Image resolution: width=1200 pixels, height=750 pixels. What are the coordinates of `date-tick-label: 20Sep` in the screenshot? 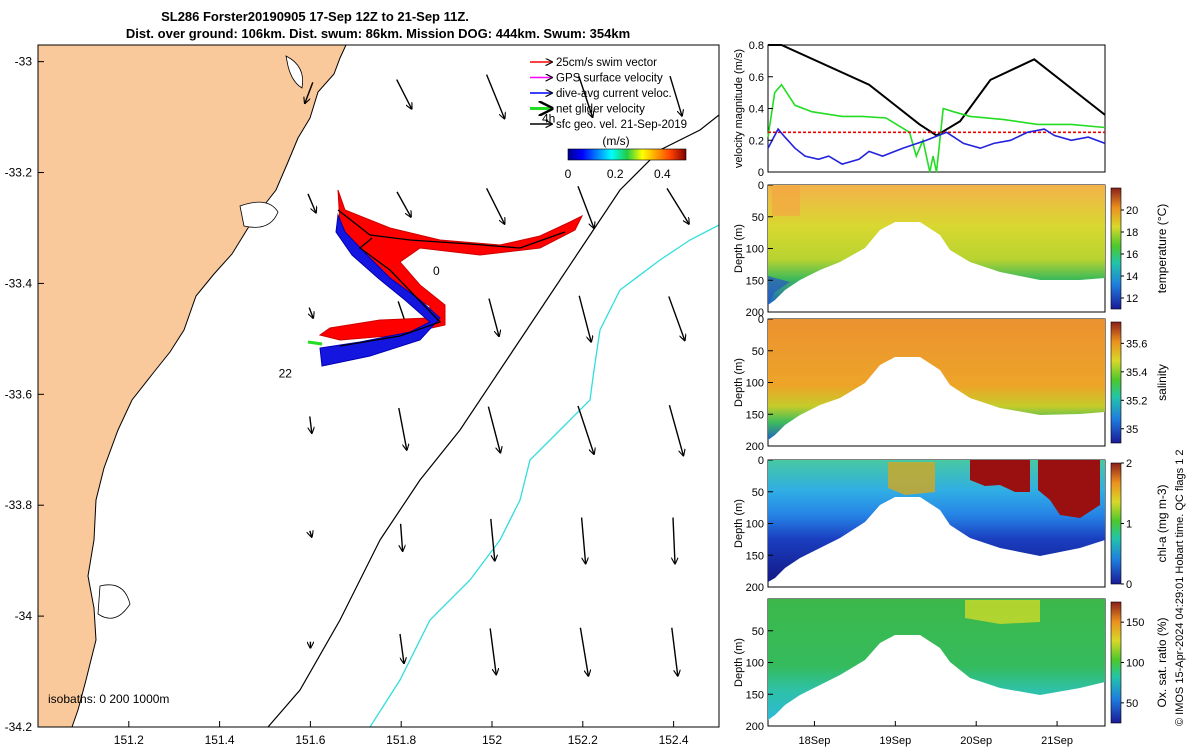 It's located at (976, 741).